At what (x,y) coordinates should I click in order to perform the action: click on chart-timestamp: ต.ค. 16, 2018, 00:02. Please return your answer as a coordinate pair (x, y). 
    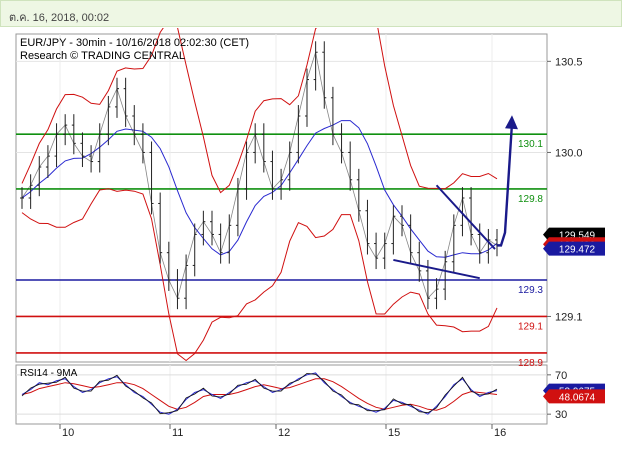
    Looking at the image, I should click on (311, 13).